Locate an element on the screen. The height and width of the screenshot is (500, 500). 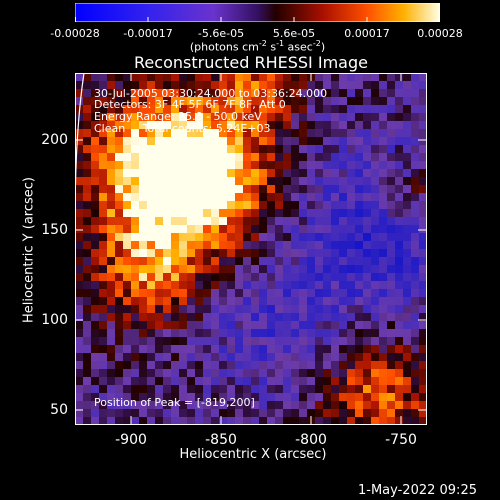
colorbar-tick: 0.00028 is located at coordinates (440, 33).